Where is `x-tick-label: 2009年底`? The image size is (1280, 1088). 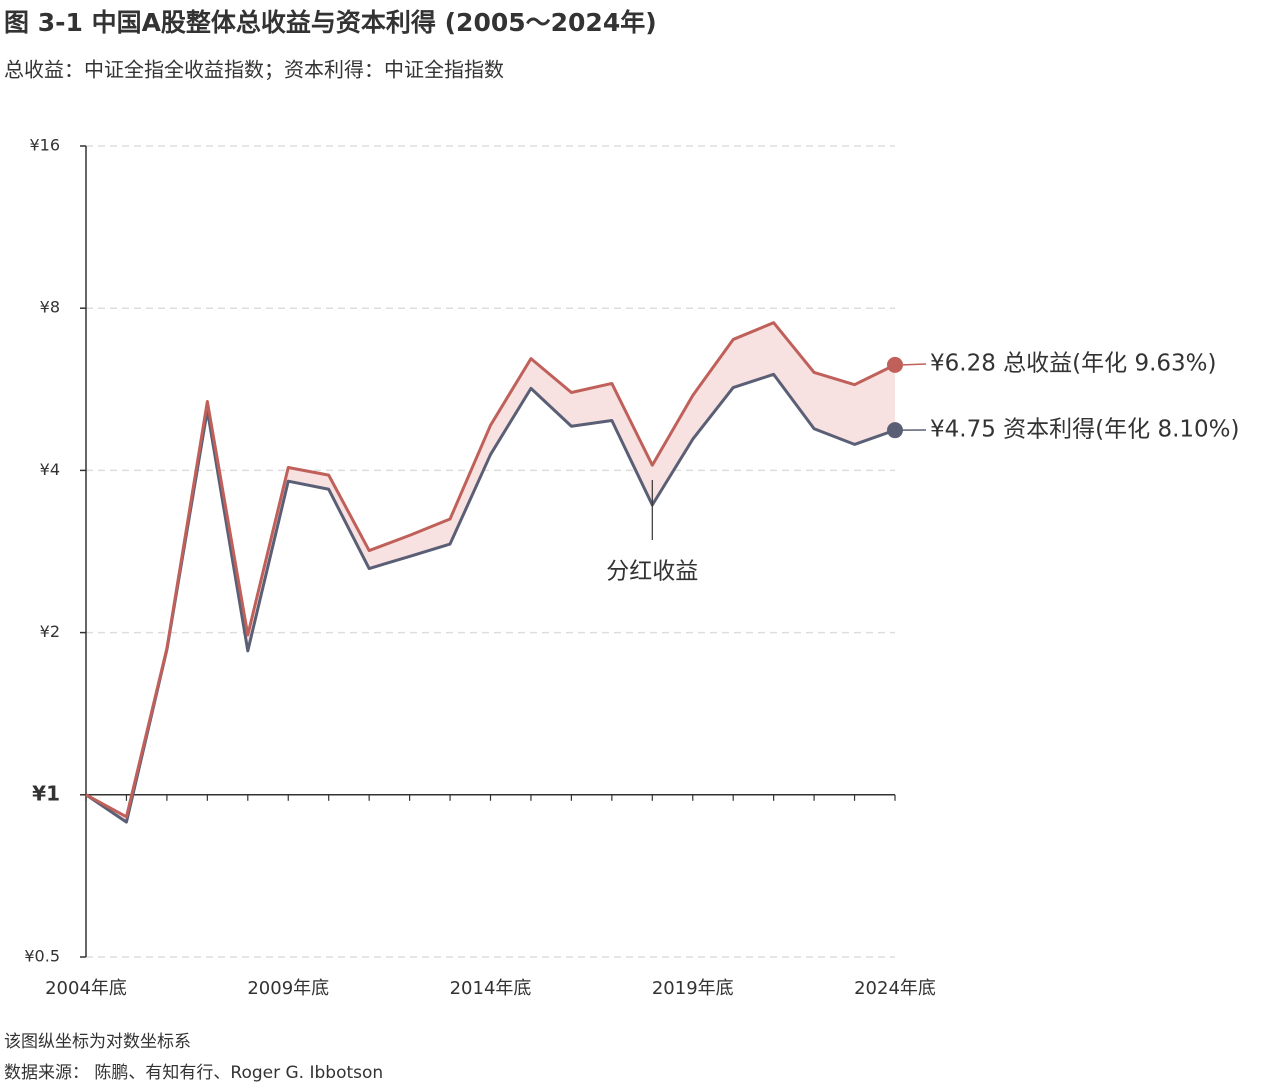
x-tick-label: 2009年底 is located at coordinates (288, 988).